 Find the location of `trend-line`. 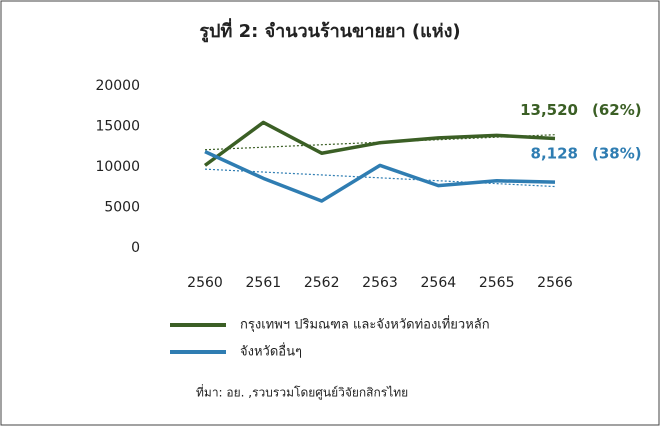

trend-line is located at coordinates (380, 178).